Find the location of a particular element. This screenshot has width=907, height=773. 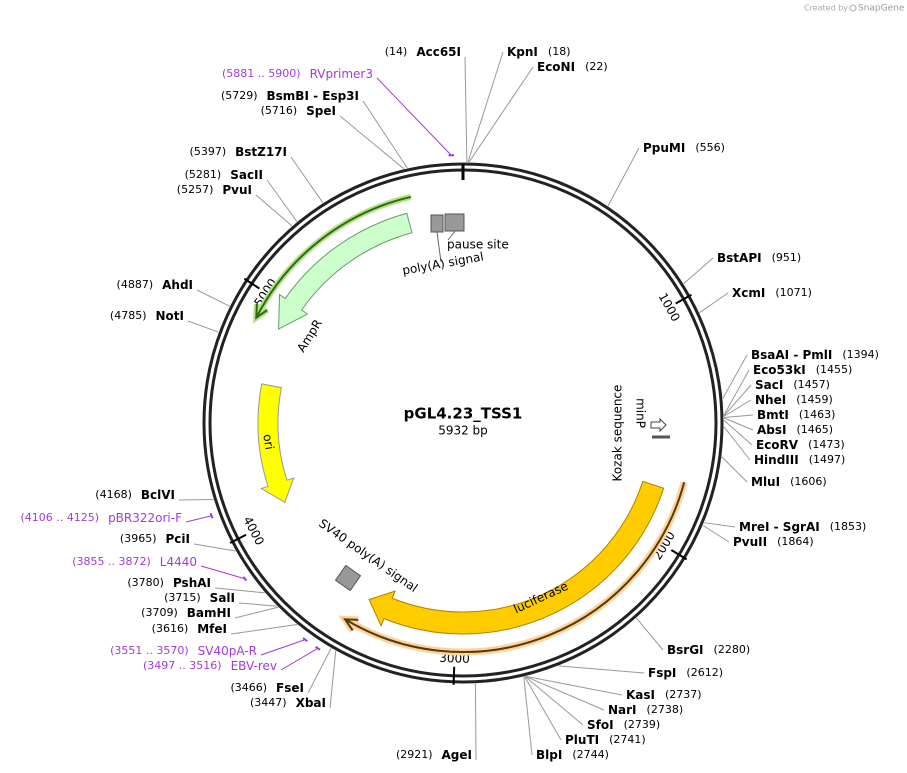

minp-arrow is located at coordinates (658, 425).